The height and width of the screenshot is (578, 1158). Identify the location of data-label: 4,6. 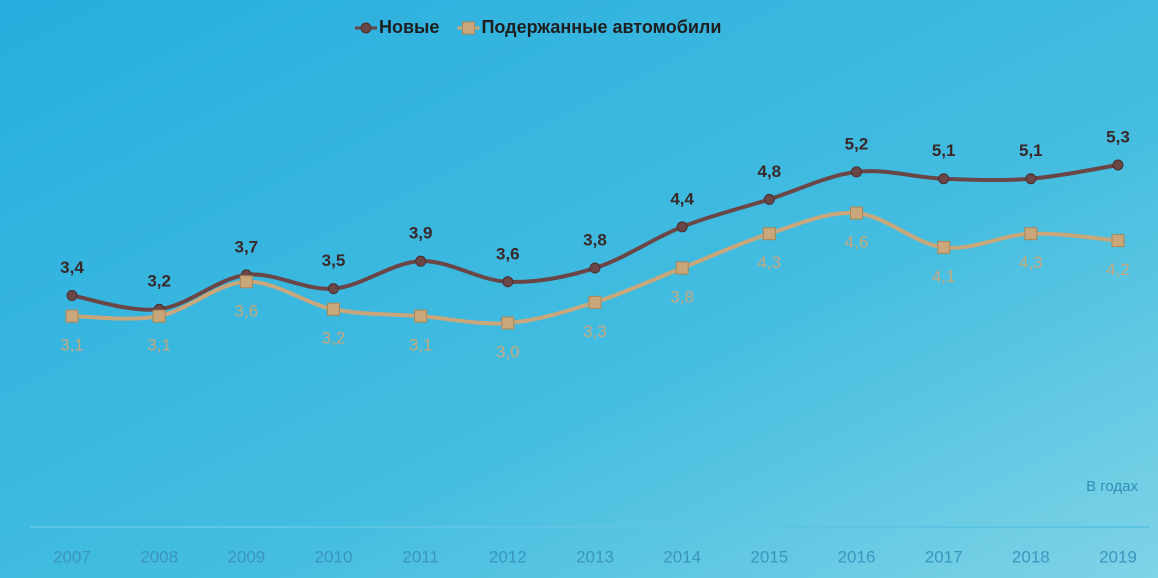
(857, 242).